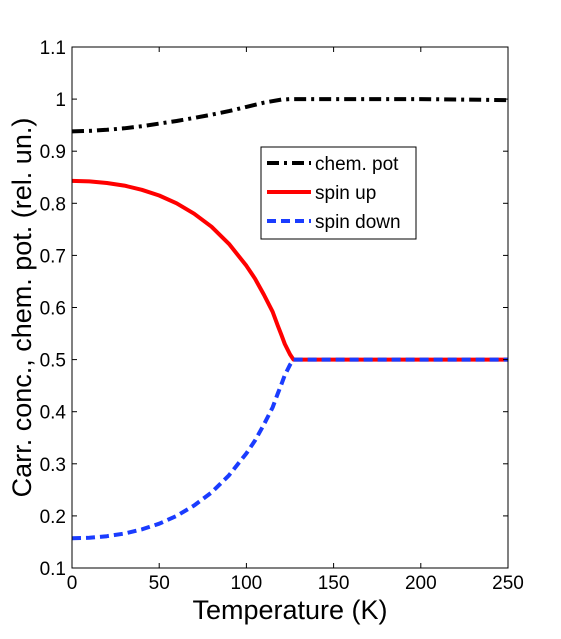  I want to click on x-tick-label: 200, so click(421, 583).